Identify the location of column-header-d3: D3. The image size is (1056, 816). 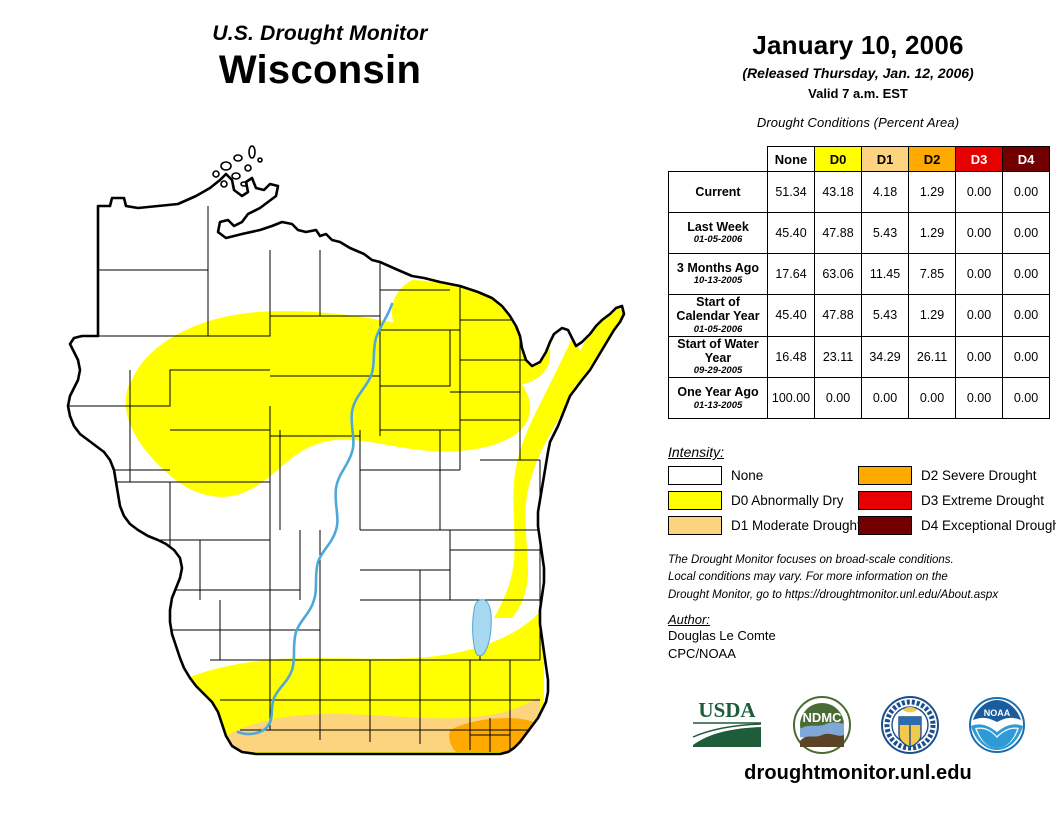
(979, 159).